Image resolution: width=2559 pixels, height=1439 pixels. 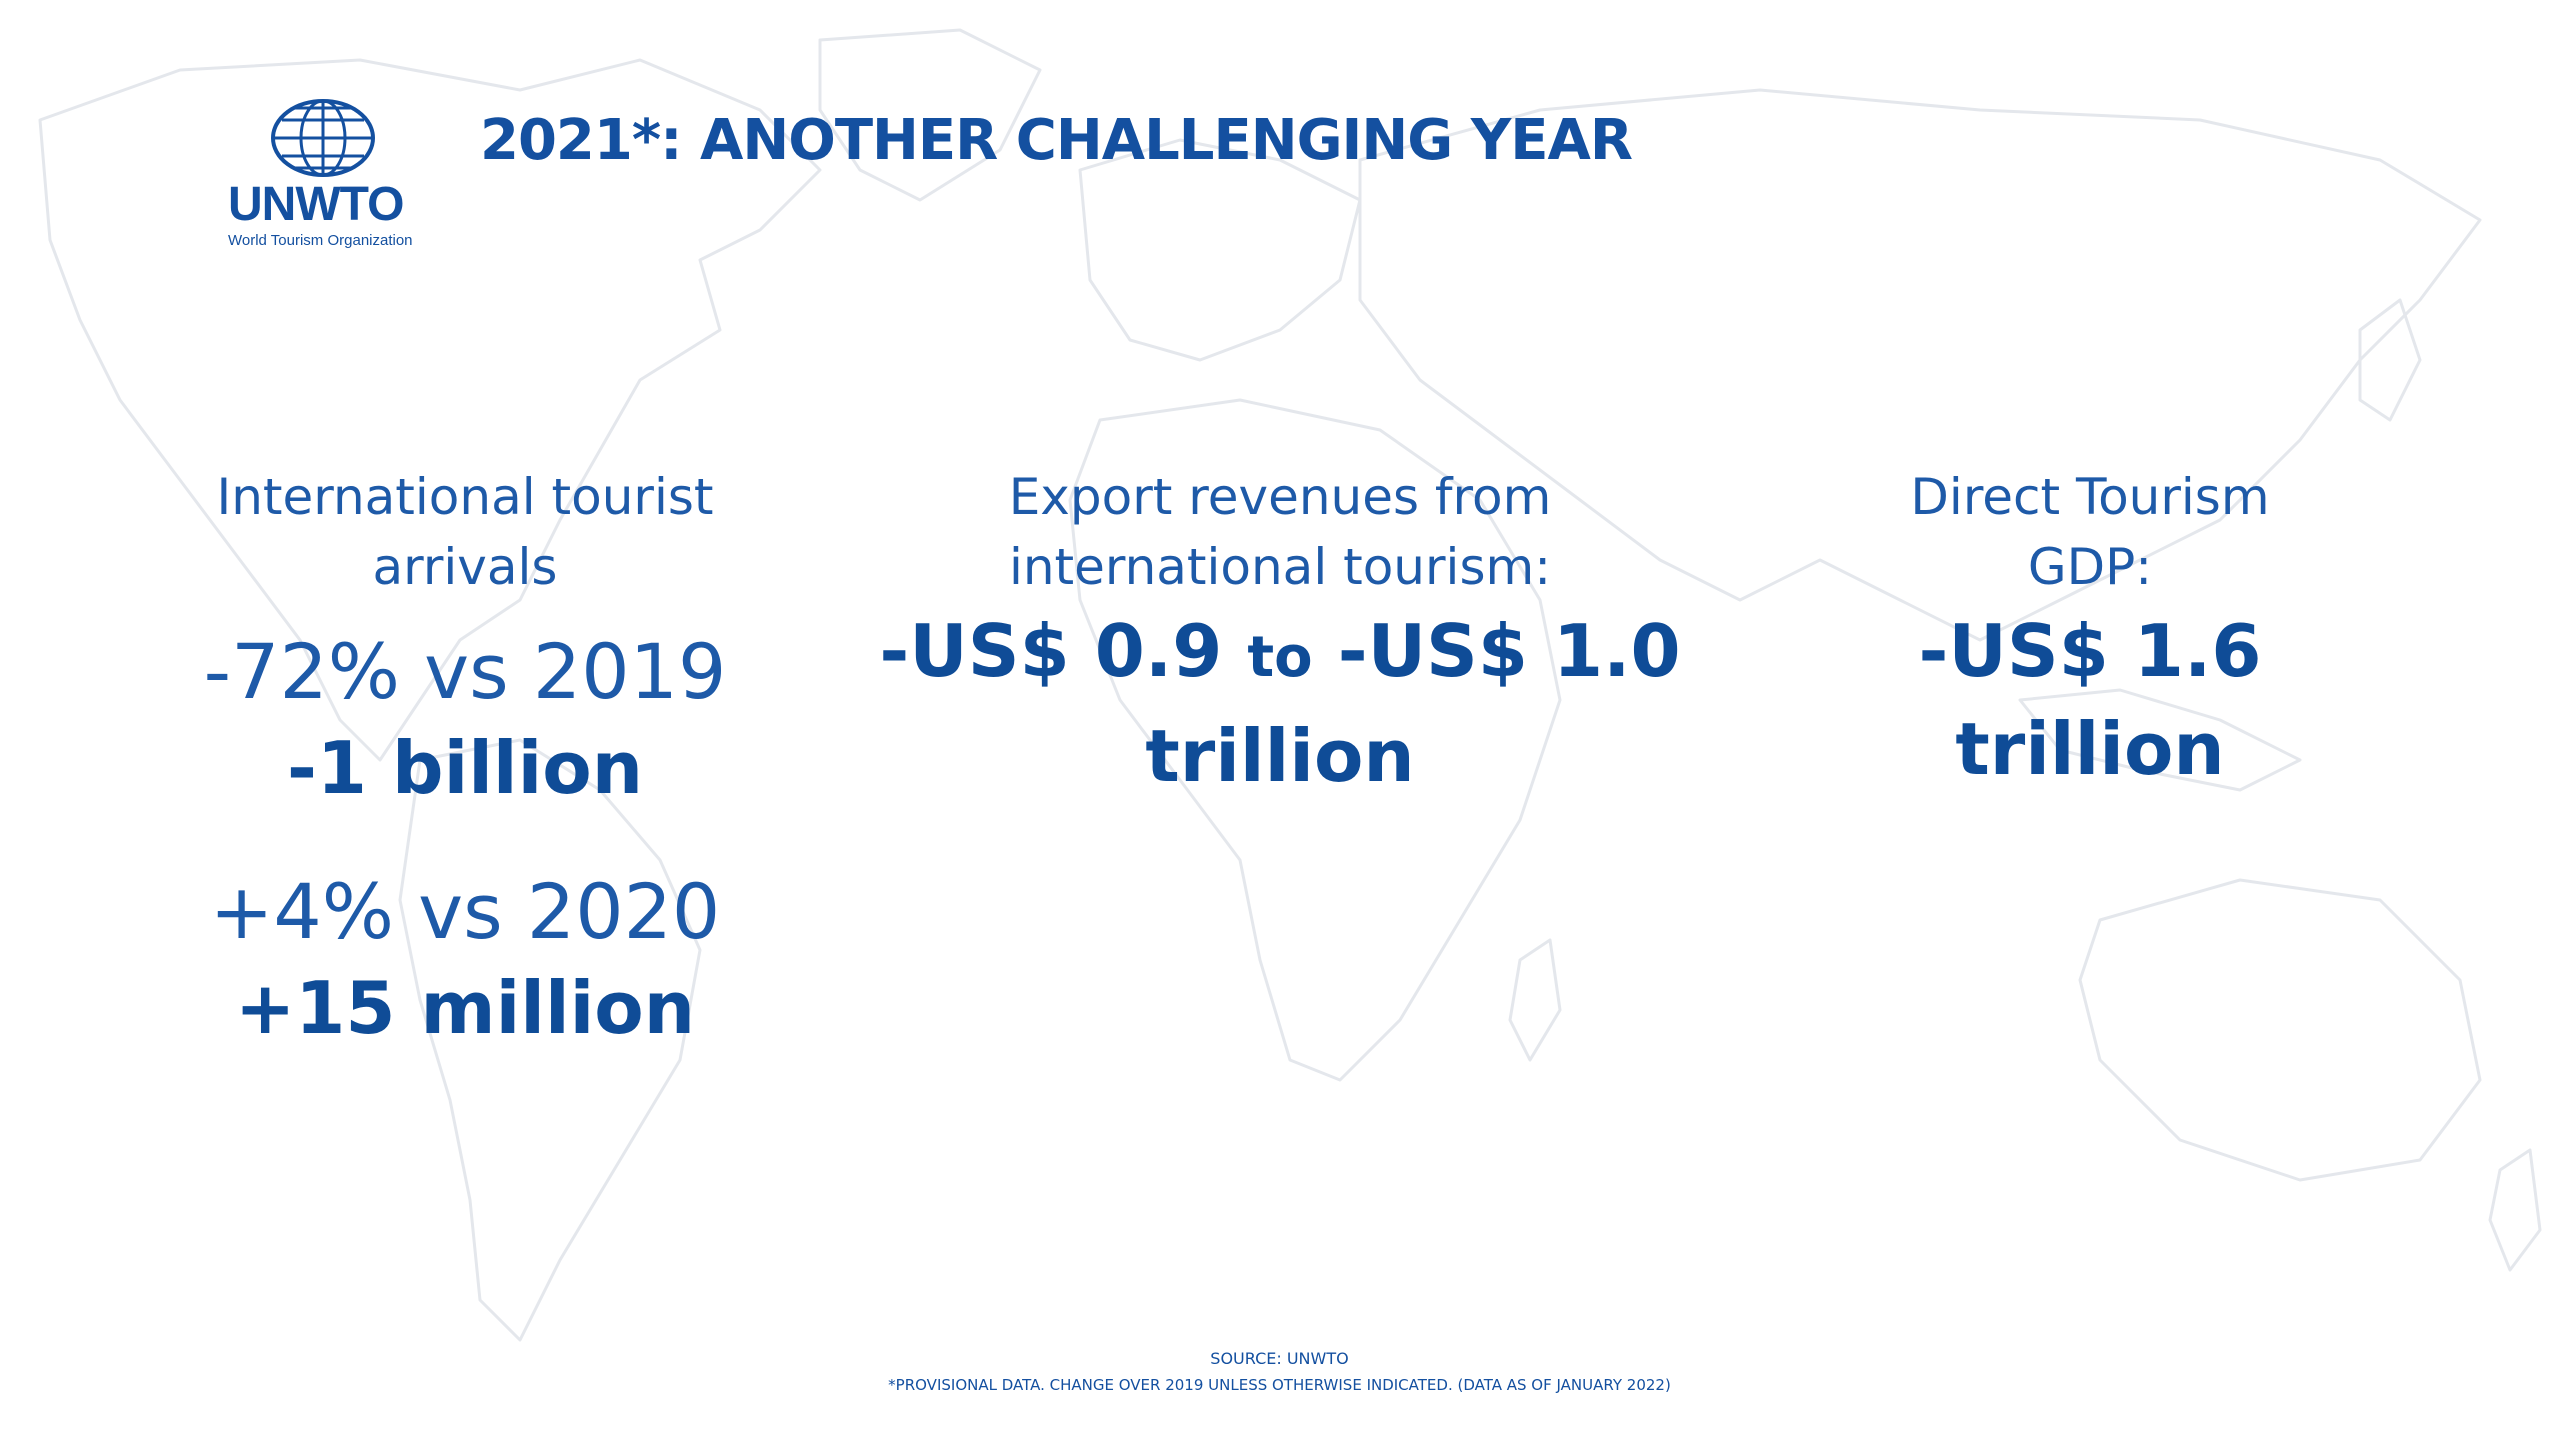 What do you see at coordinates (1063, 651) in the screenshot?
I see `exports-value-part1: -US$ 0.9` at bounding box center [1063, 651].